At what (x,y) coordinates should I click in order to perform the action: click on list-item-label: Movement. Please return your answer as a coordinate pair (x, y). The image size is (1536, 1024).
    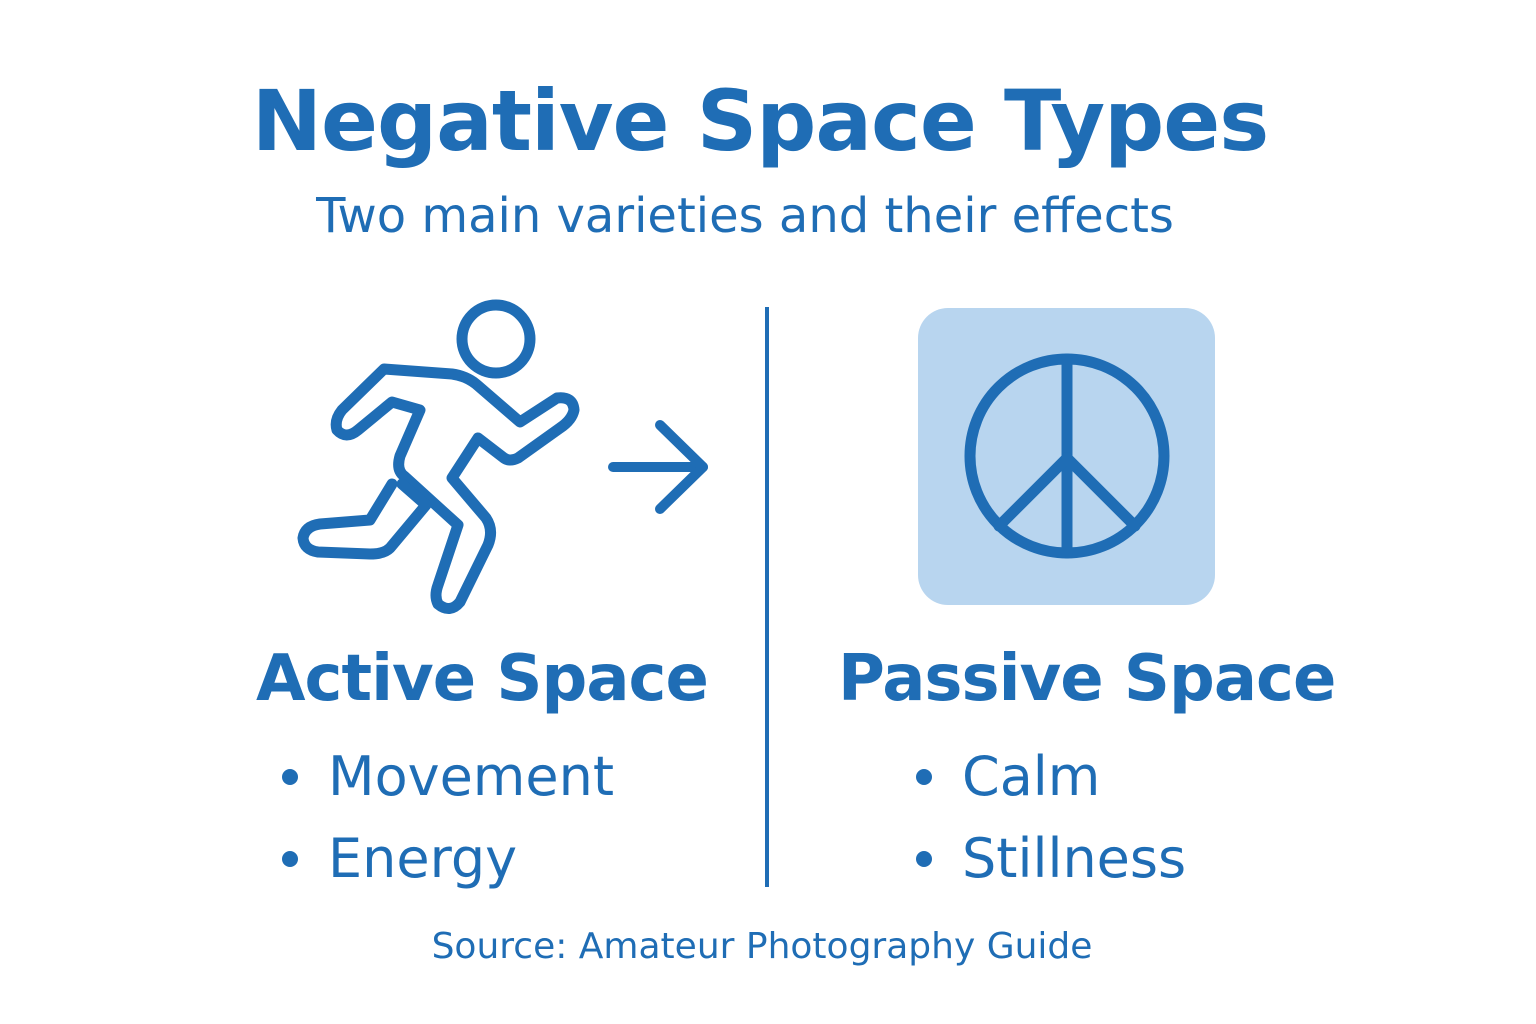
    Looking at the image, I should click on (471, 776).